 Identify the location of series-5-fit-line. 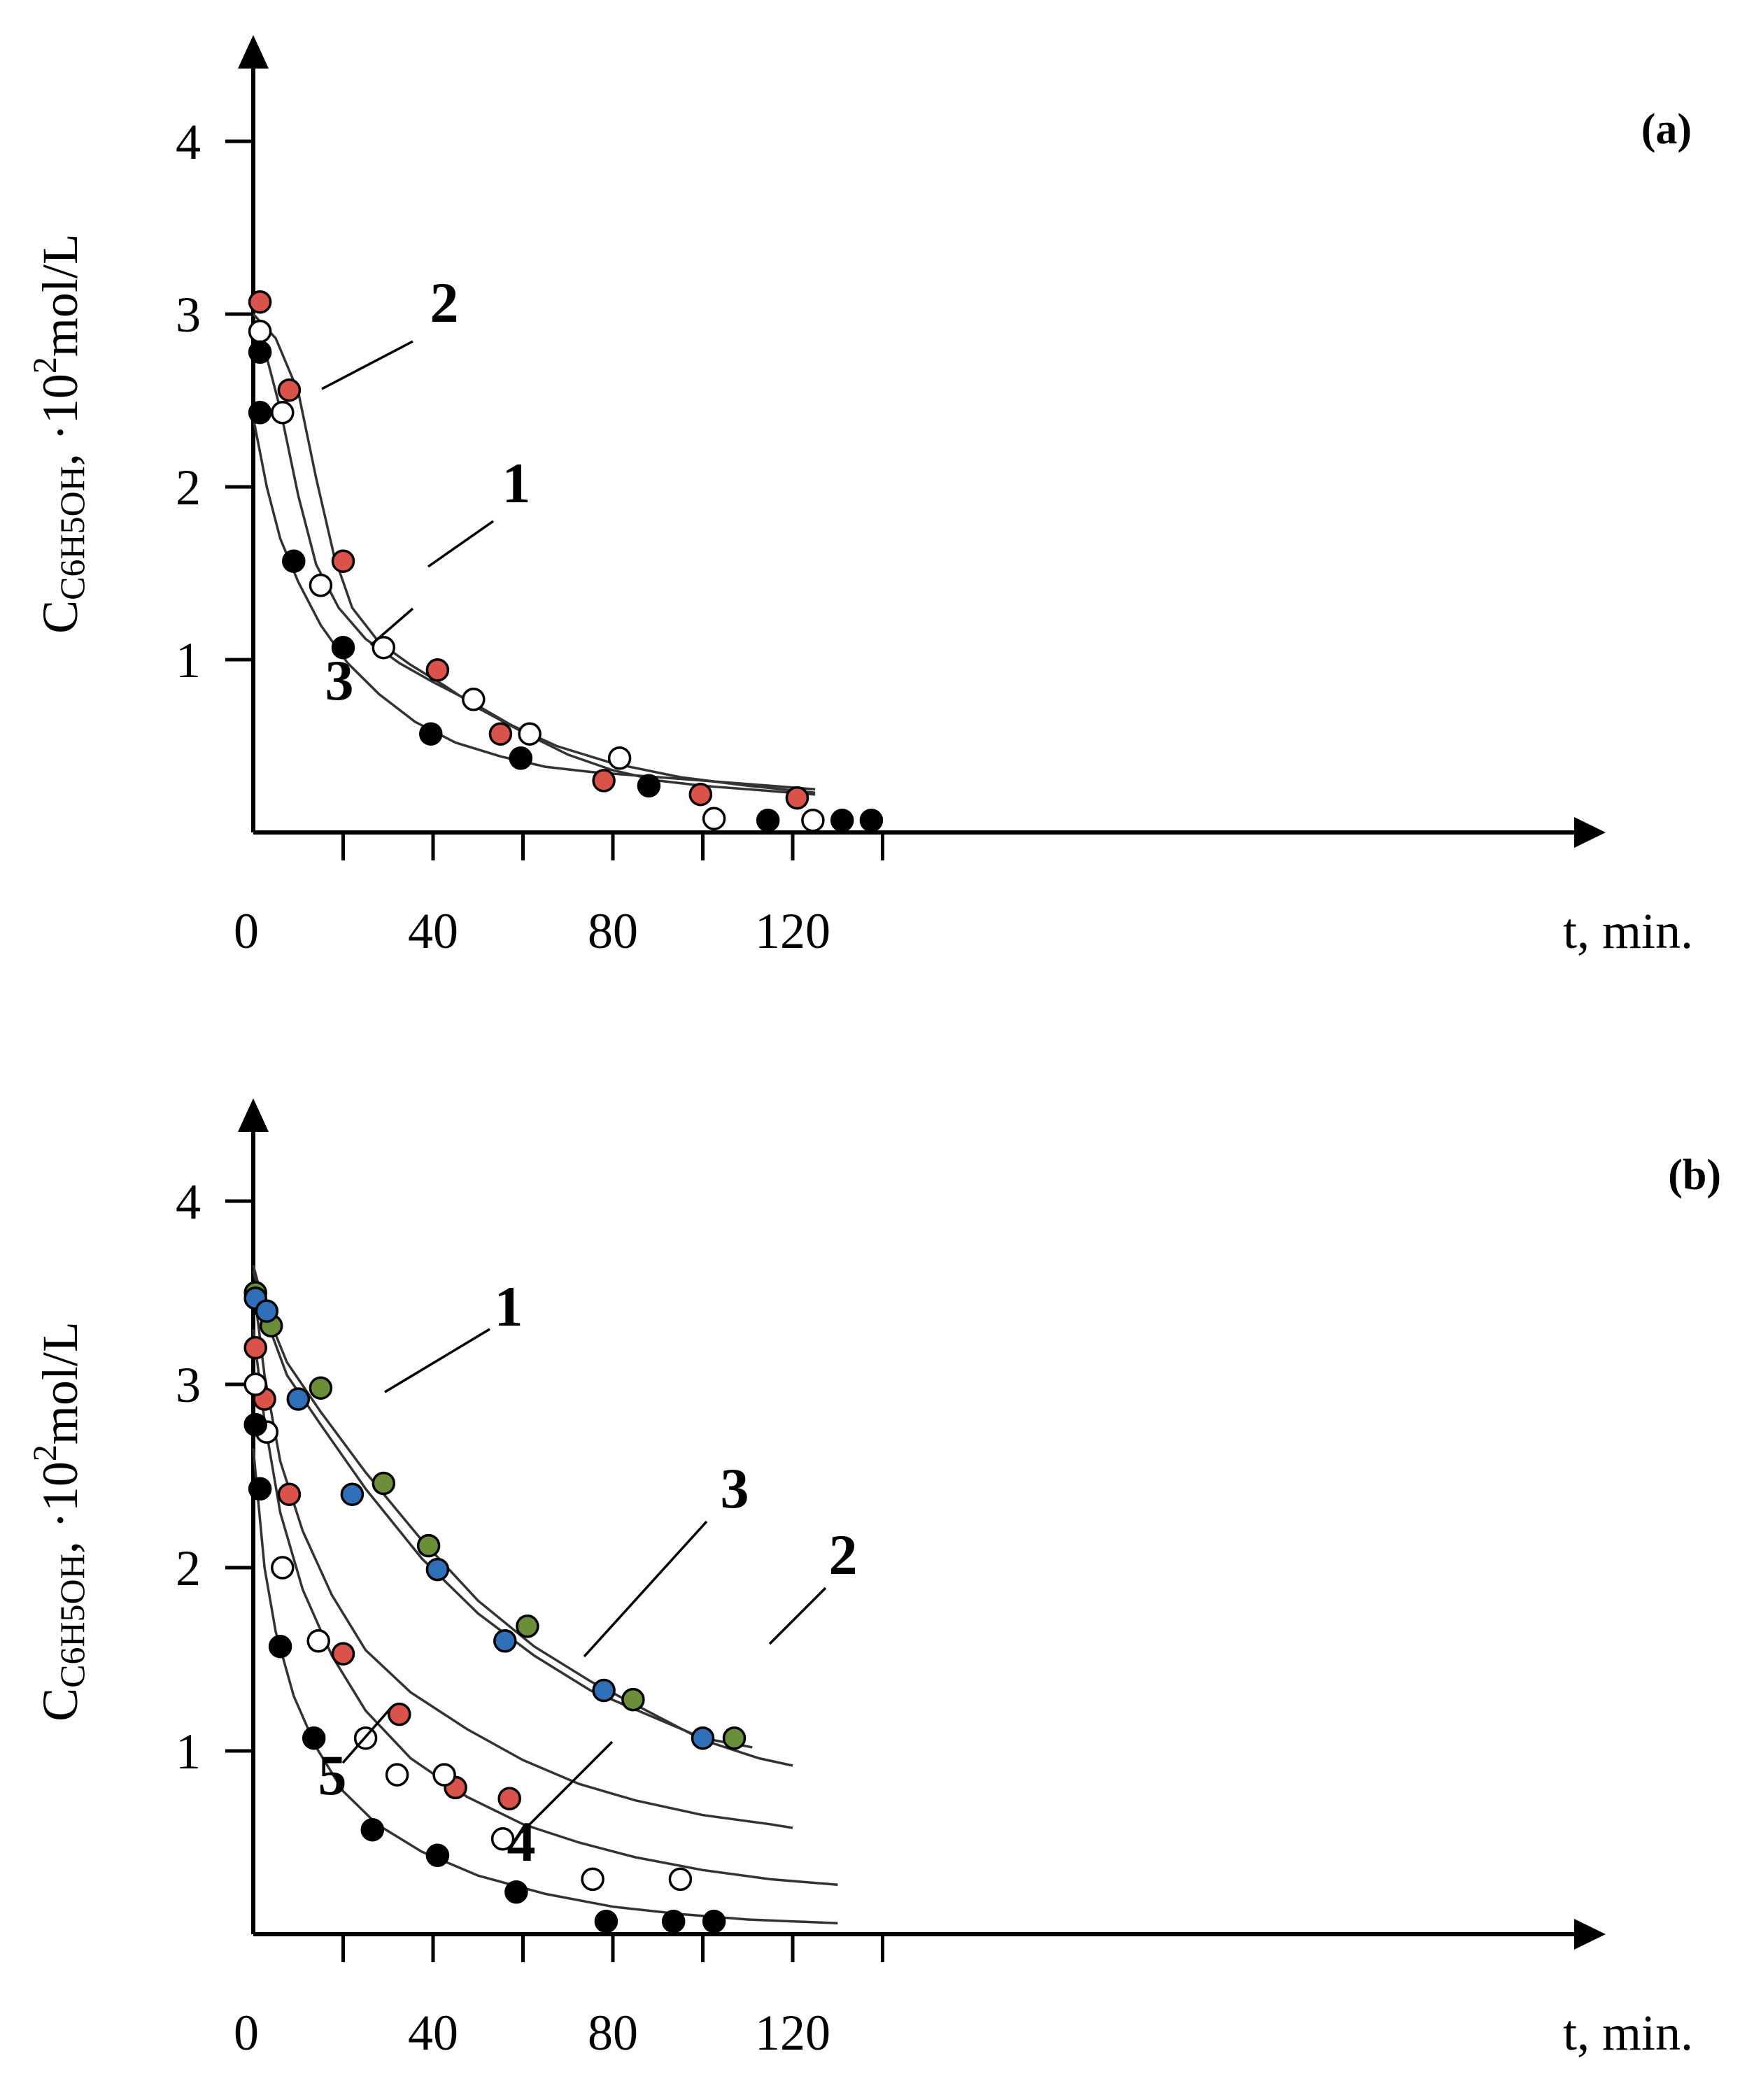
(545, 1686).